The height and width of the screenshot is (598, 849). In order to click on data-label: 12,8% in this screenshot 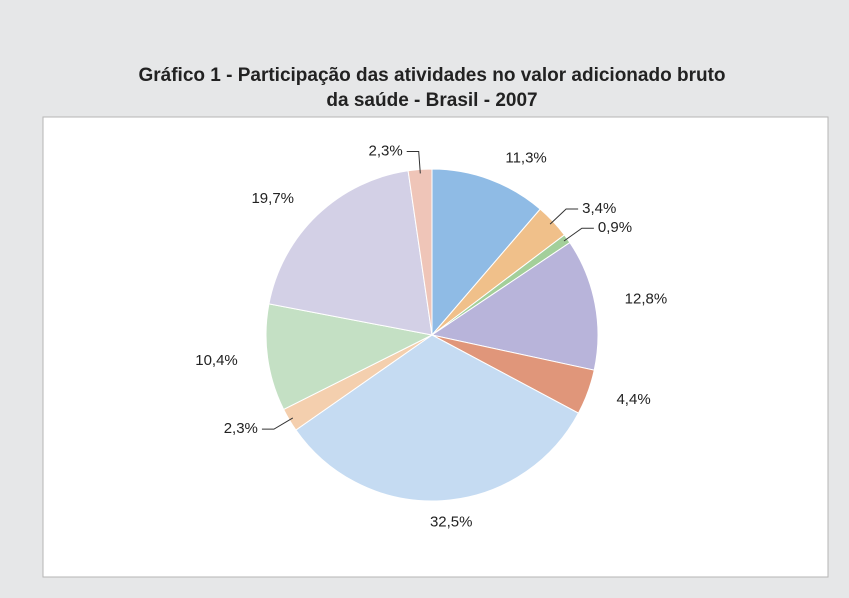, I will do `click(646, 299)`.